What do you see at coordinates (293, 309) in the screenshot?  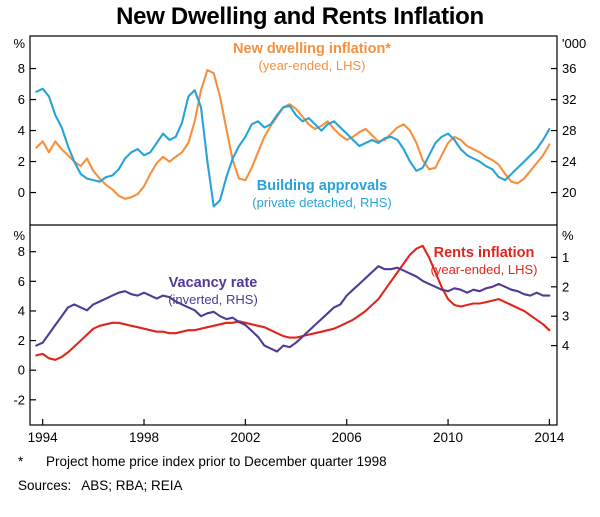 I see `series-vacancy-rate` at bounding box center [293, 309].